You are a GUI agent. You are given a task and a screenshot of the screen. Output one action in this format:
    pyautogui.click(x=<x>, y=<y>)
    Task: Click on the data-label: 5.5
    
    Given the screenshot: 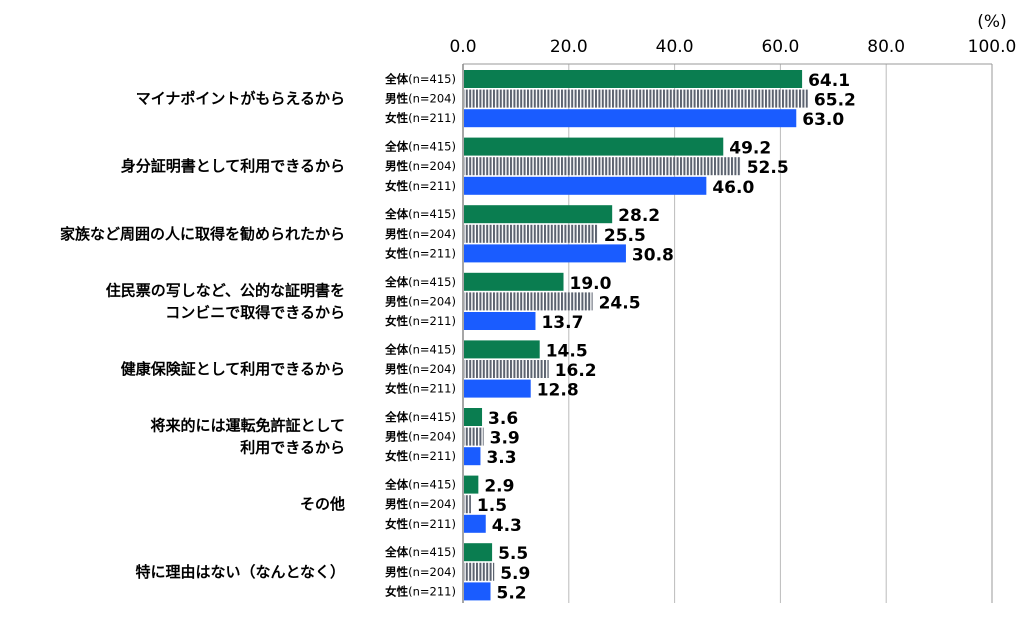 What is the action you would take?
    pyautogui.click(x=513, y=554)
    